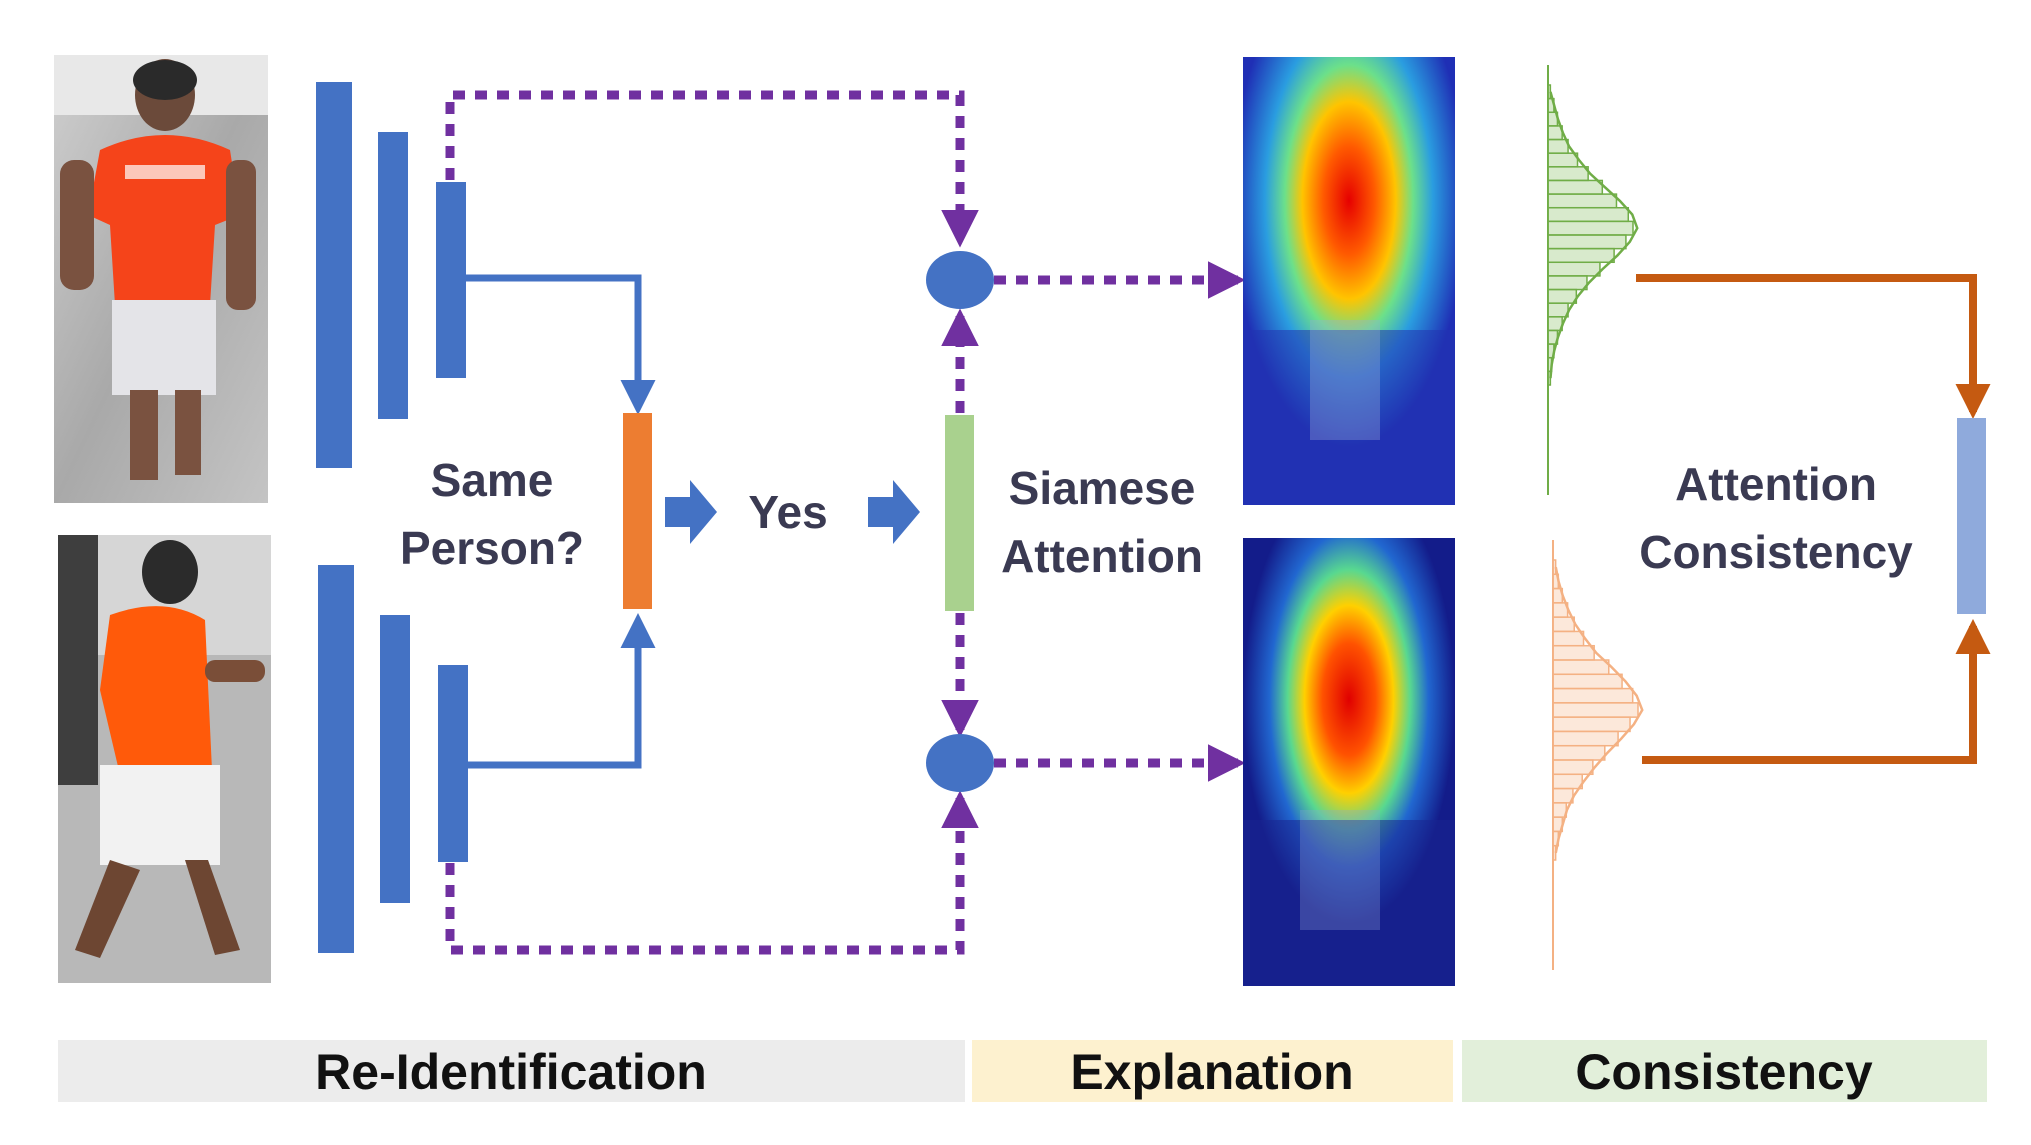 The height and width of the screenshot is (1145, 2031). What do you see at coordinates (1776, 552) in the screenshot?
I see `label-attention-consistency-2: Consistency` at bounding box center [1776, 552].